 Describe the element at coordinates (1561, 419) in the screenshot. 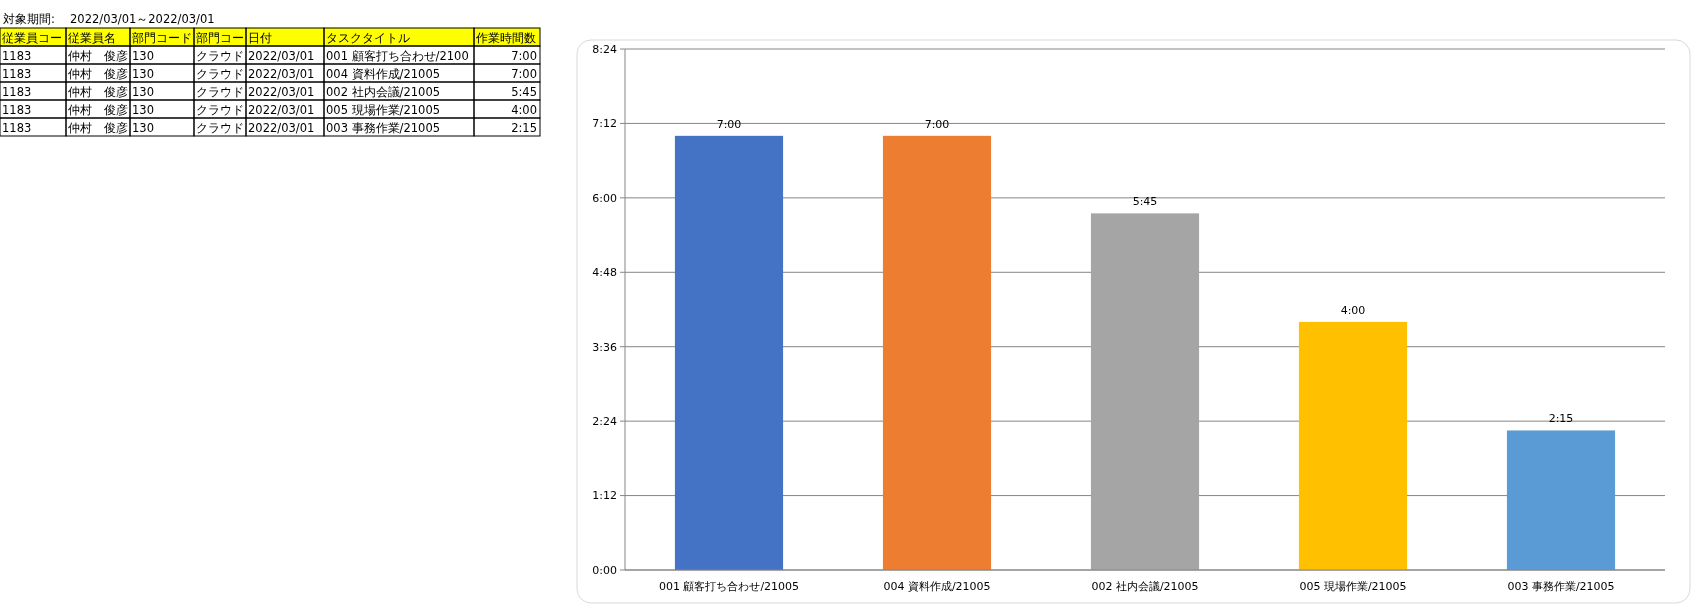

I see `data-label: 2:15` at that location.